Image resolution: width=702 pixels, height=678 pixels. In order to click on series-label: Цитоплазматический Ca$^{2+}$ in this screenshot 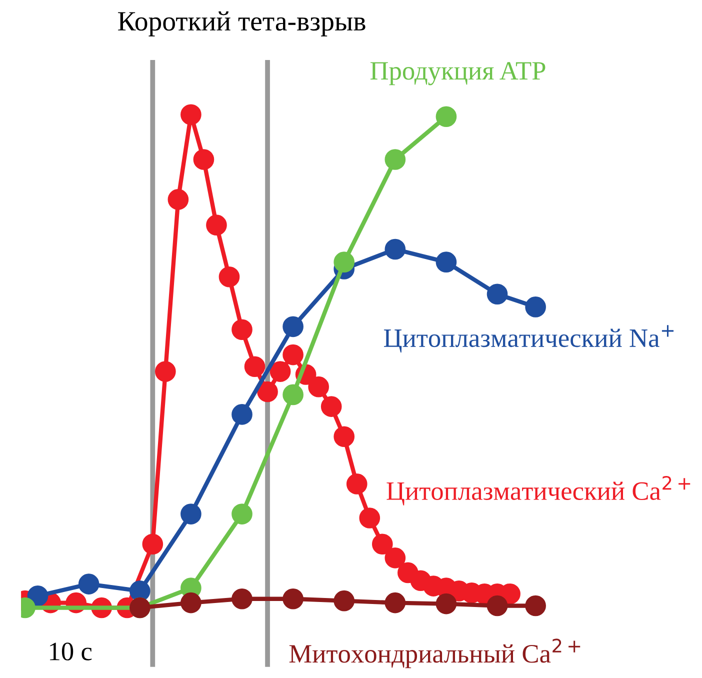, I will do `click(538, 491)`.